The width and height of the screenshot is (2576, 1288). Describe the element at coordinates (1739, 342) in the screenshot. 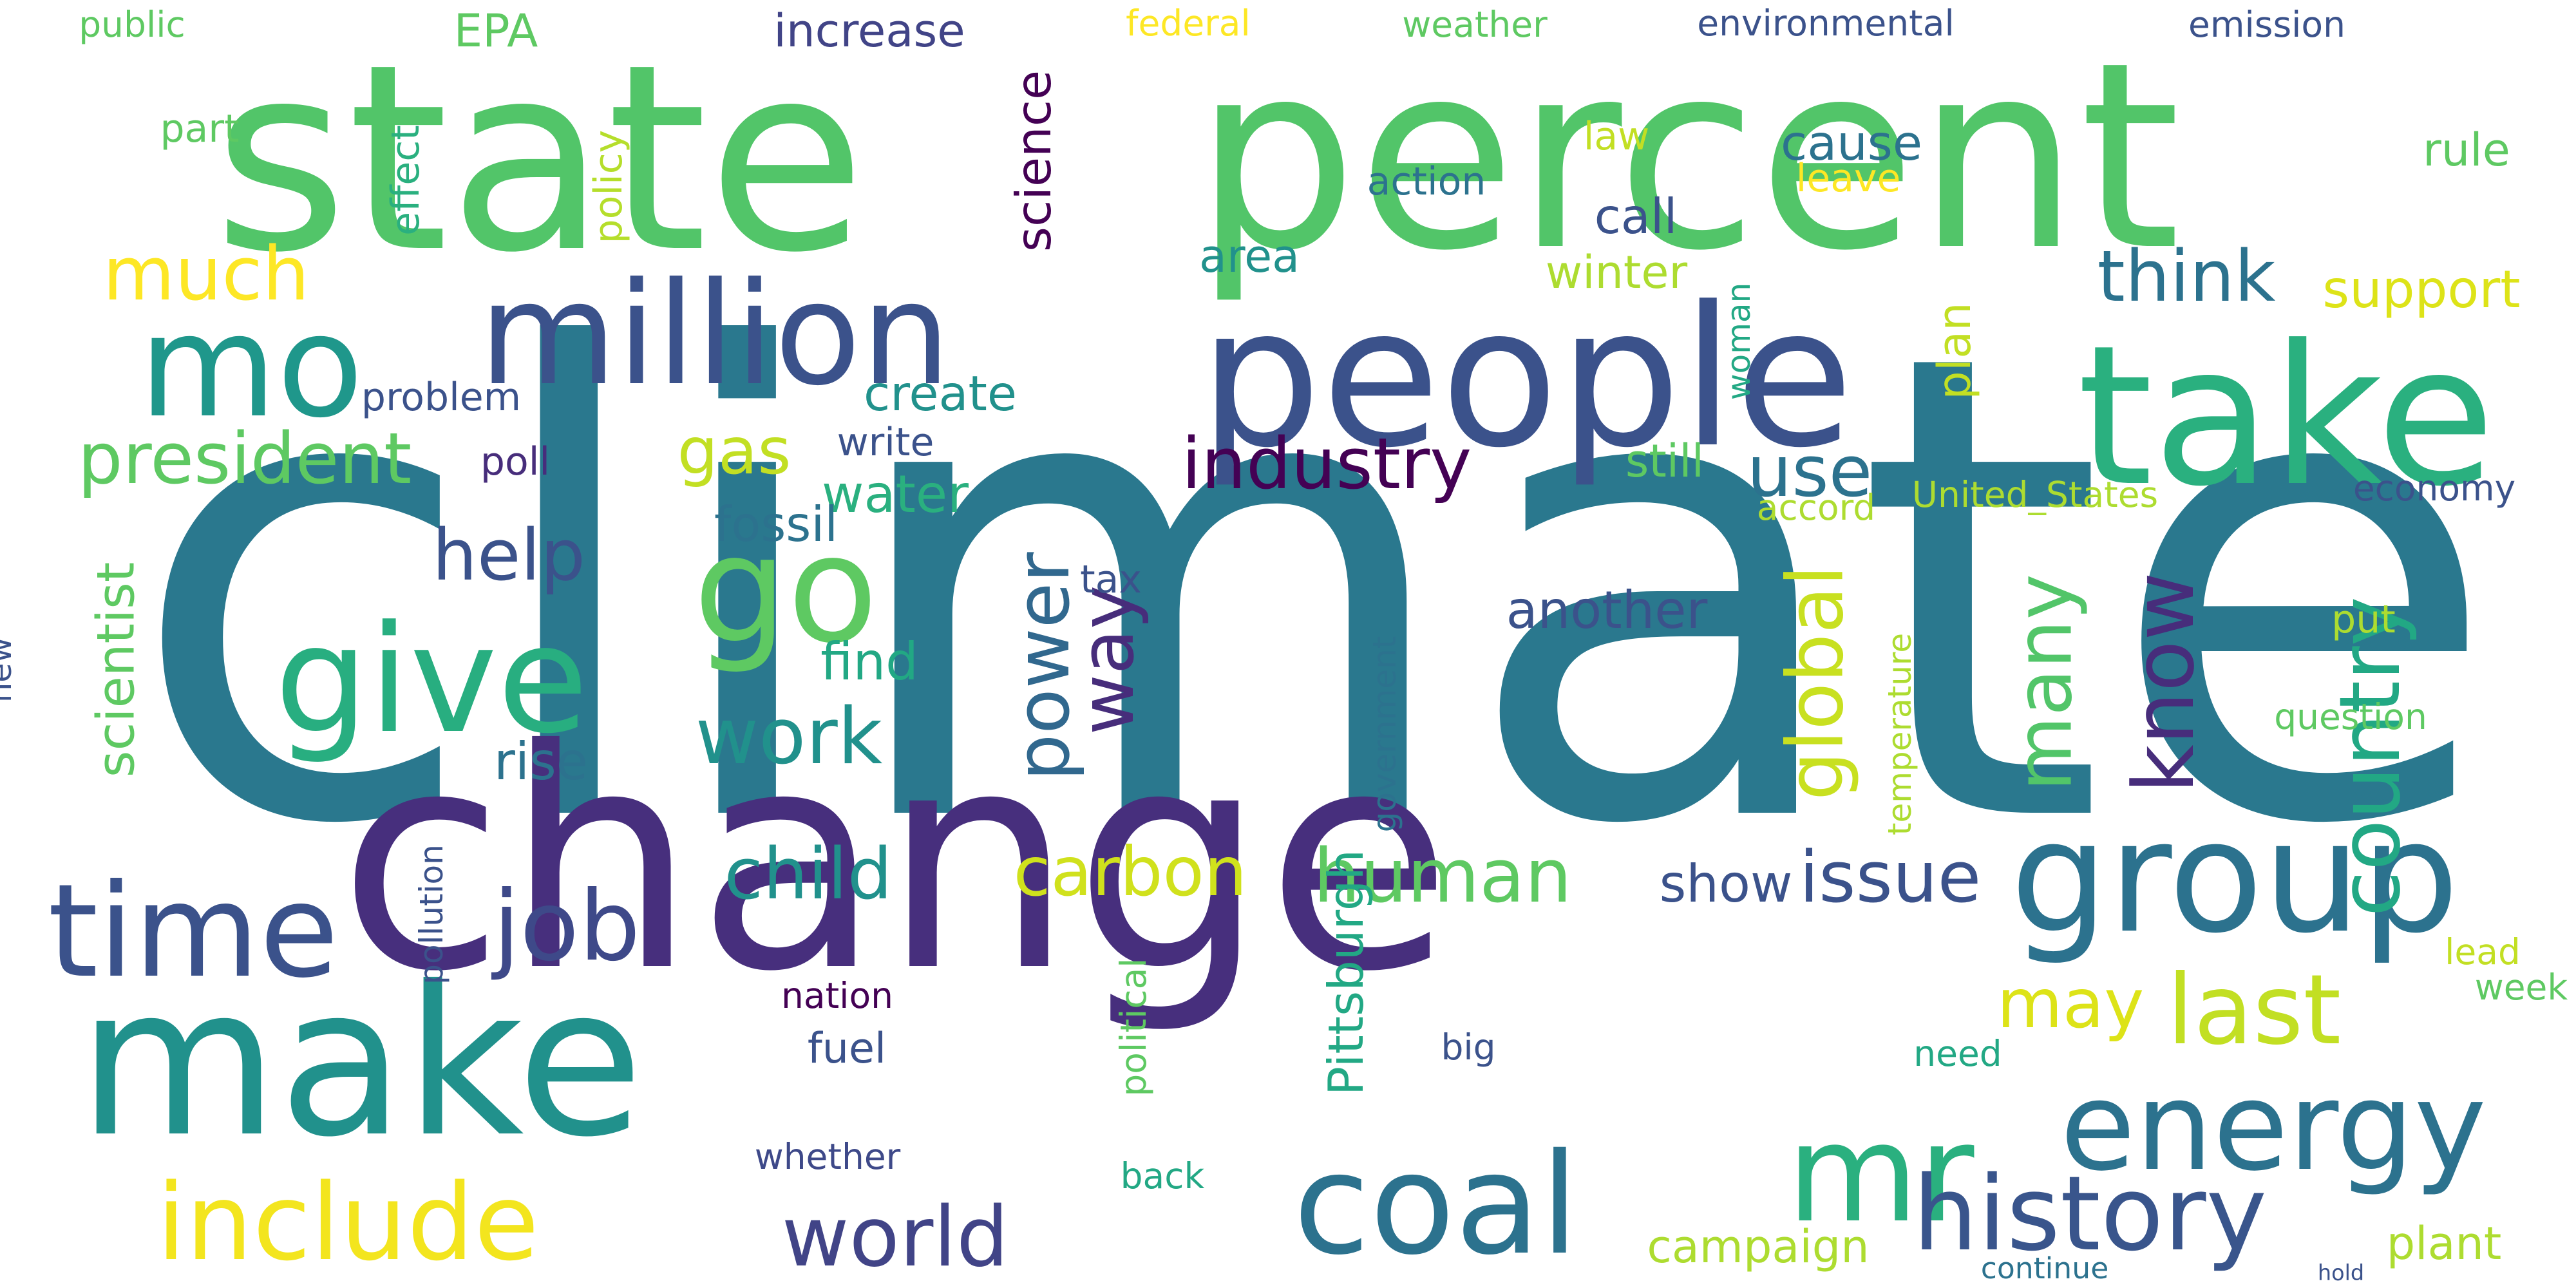

I see `word-woman: woman` at that location.